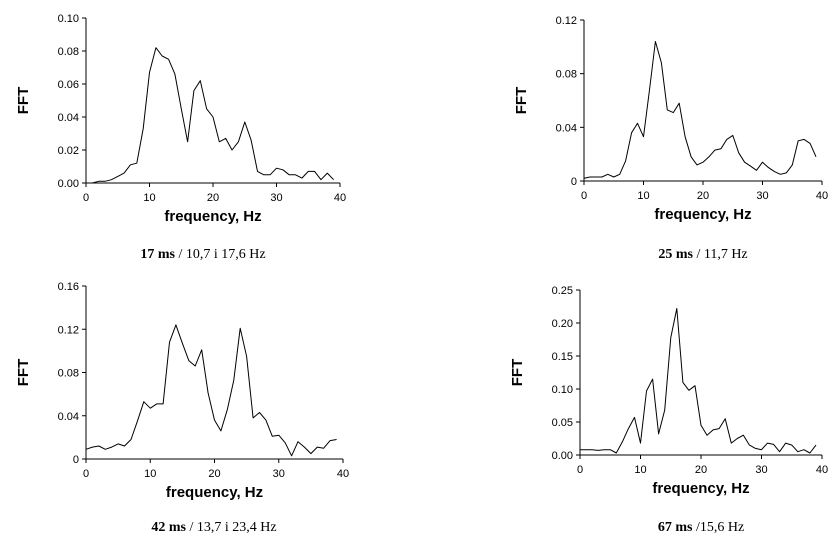  Describe the element at coordinates (562, 291) in the screenshot. I see `y-tick-label: 0.25` at that location.